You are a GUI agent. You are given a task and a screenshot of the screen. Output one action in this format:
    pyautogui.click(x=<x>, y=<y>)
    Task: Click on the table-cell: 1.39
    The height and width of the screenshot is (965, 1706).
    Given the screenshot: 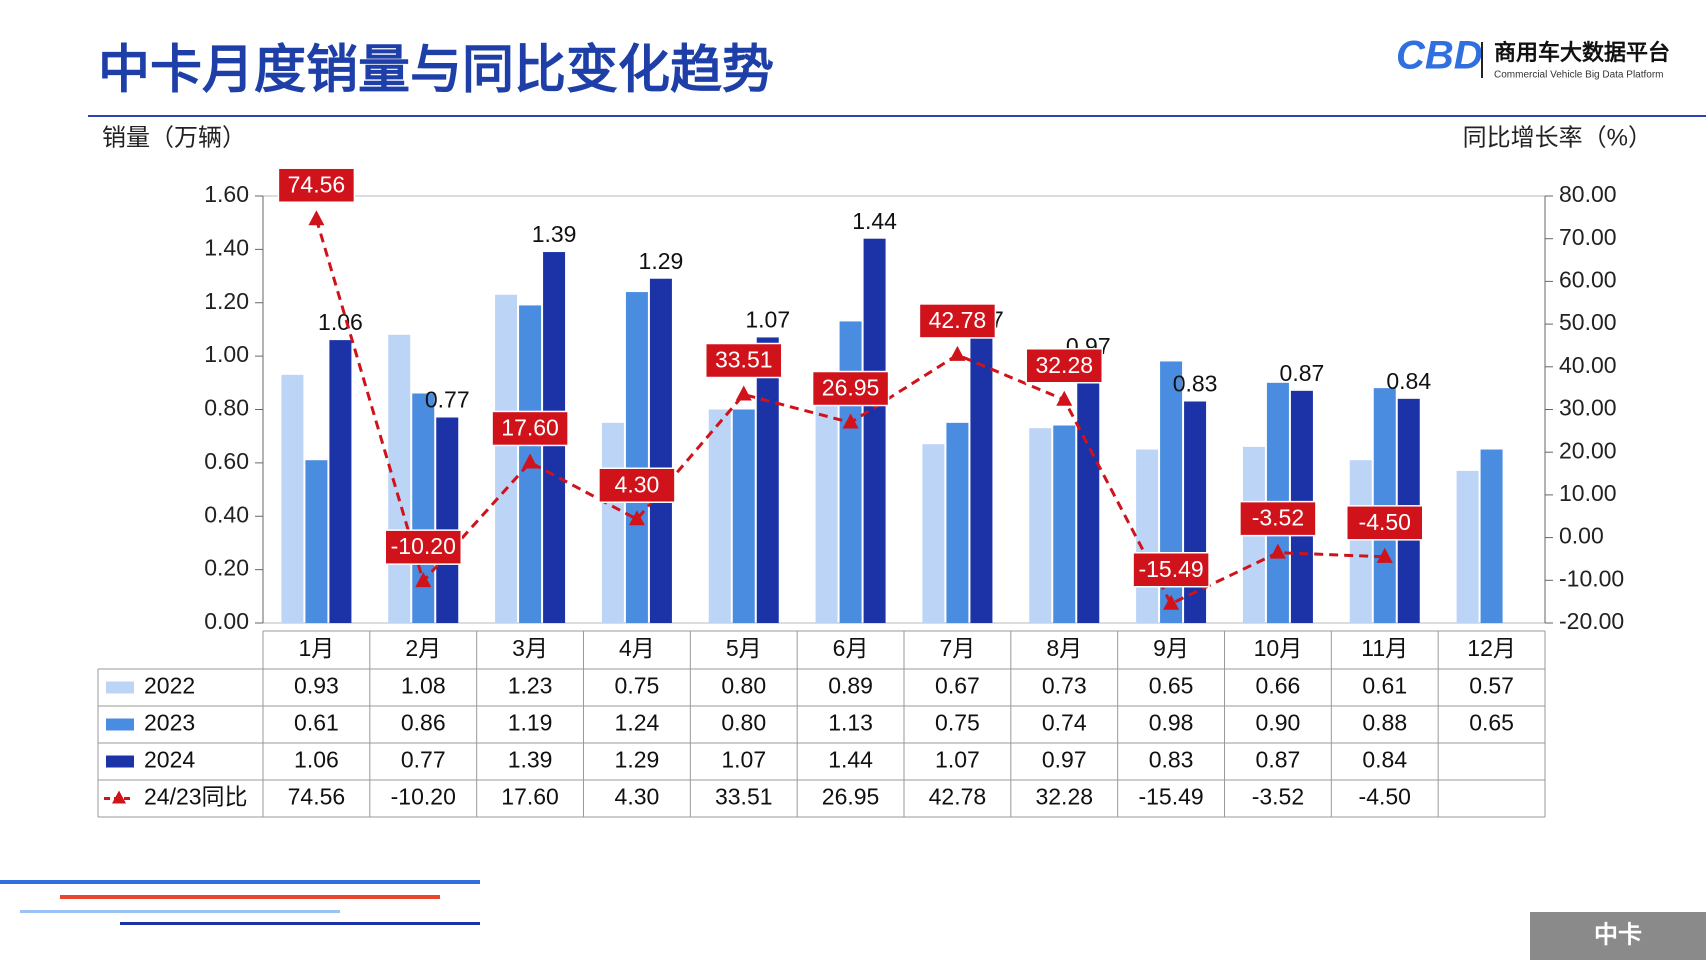 What is the action you would take?
    pyautogui.click(x=530, y=760)
    